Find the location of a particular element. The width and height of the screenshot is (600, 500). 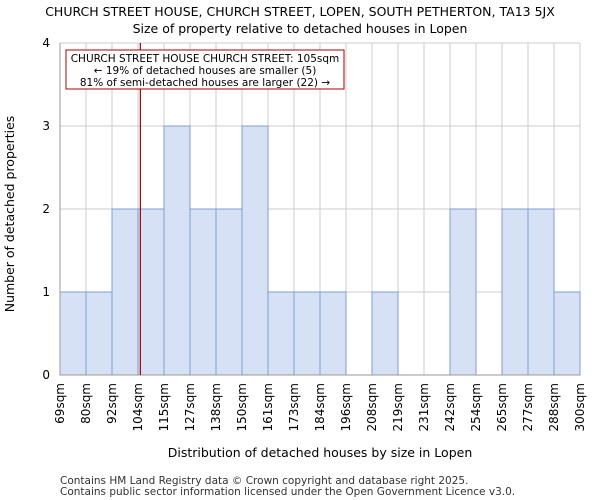

x-tick-label: 254sqm is located at coordinates (476, 407).